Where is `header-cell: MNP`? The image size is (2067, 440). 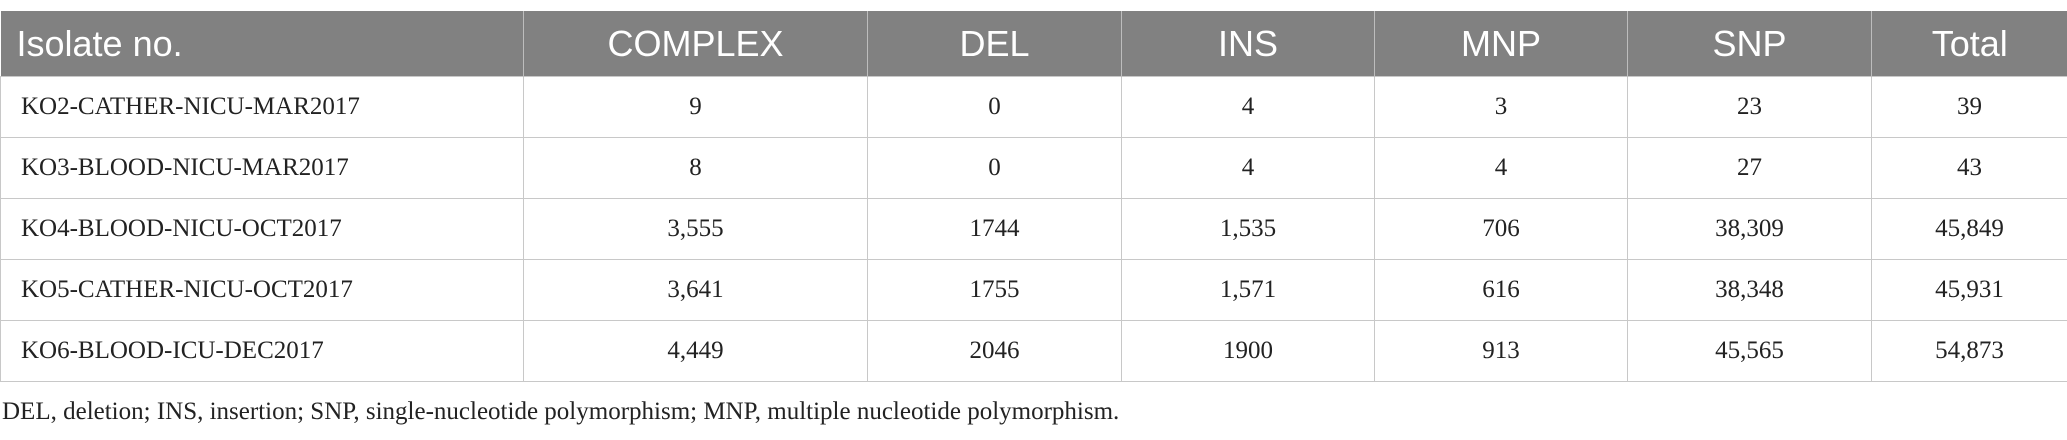 header-cell: MNP is located at coordinates (1501, 44).